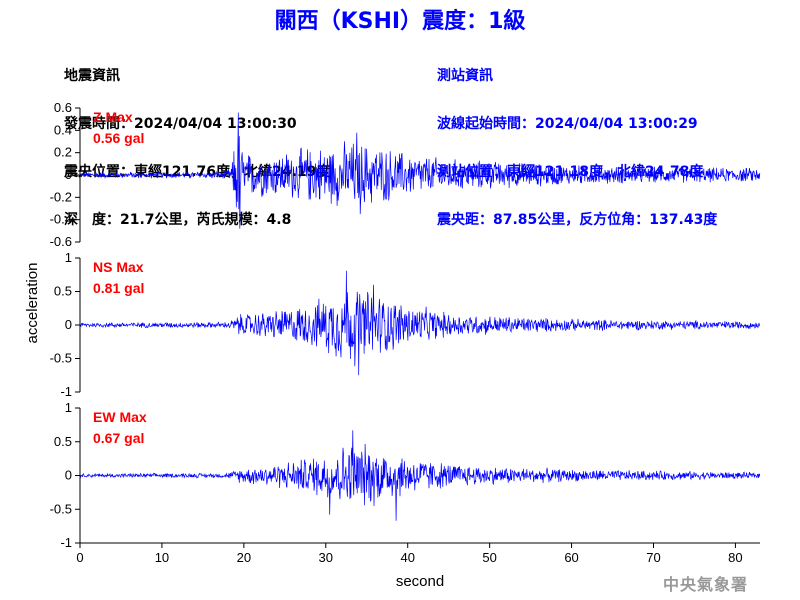 The height and width of the screenshot is (600, 800). Describe the element at coordinates (465, 76) in the screenshot. I see `station-info-heading: 測站資訊` at that location.